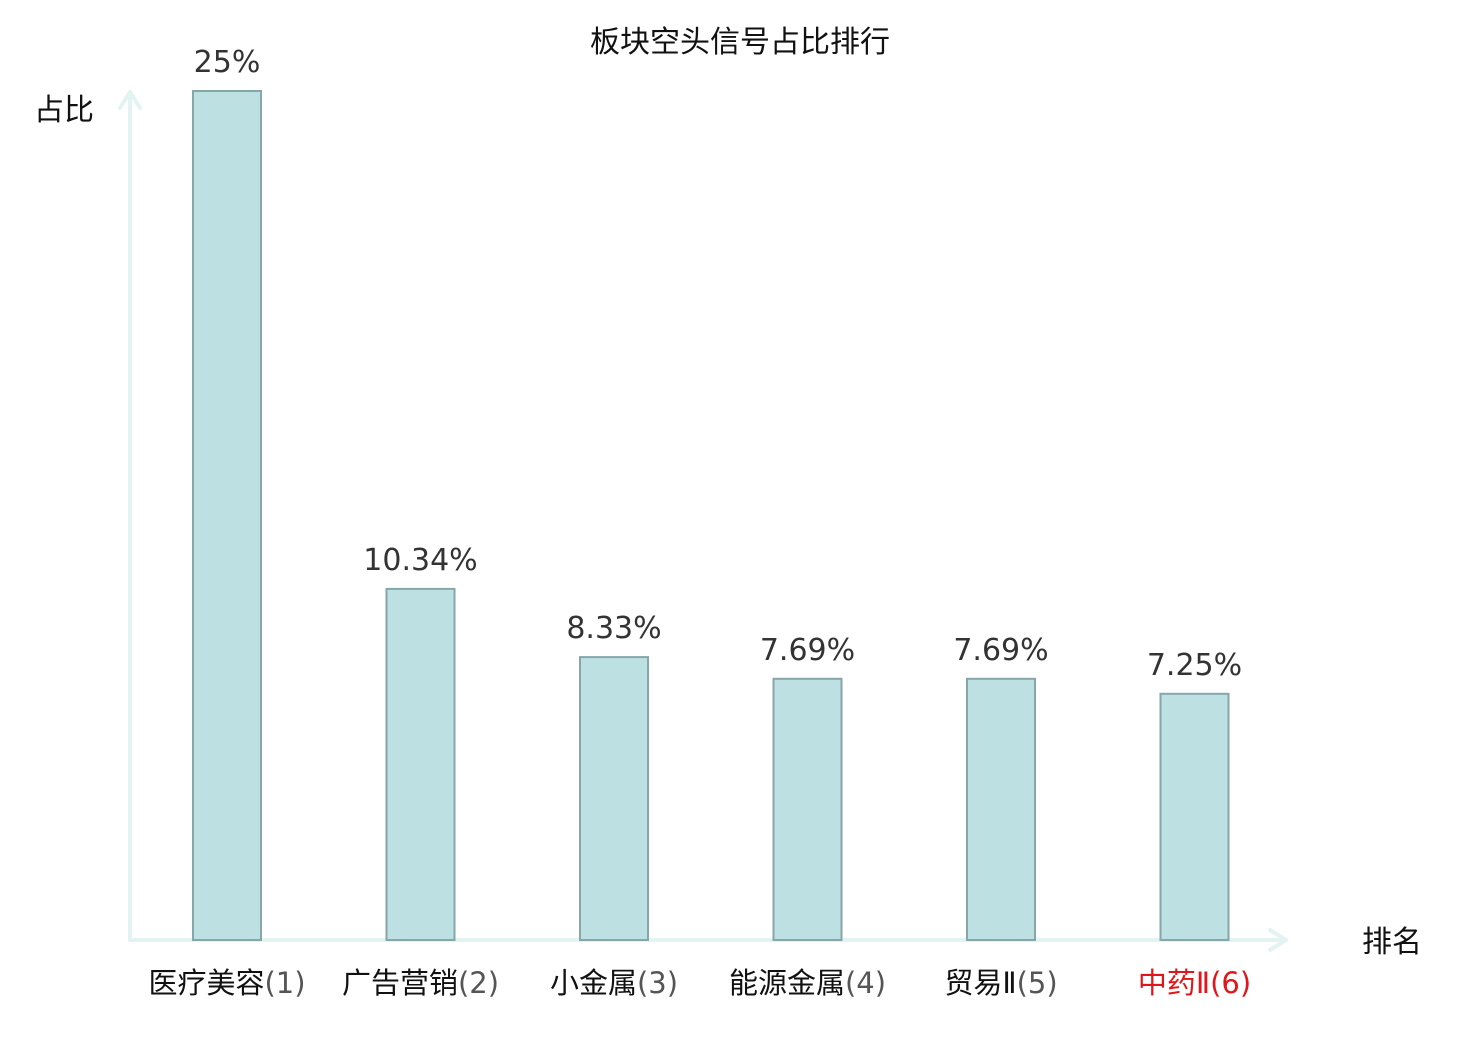  I want to click on category-labels: 医疗美容(1) 广告营销(2) 小金属(3) 能源金属(4) 贸易Ⅱ(5) 中药Ⅱ(6), so click(699, 983).